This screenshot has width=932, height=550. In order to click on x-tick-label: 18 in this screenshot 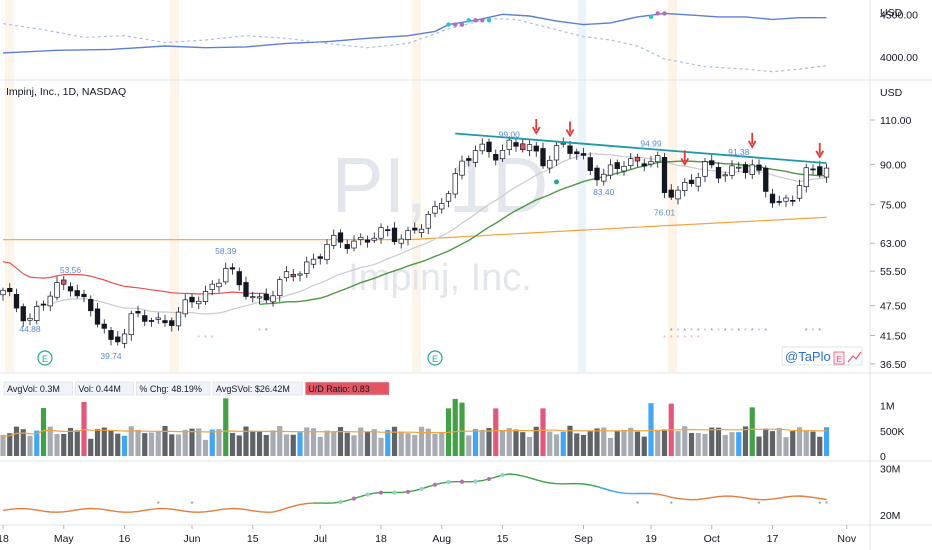, I will do `click(381, 539)`.